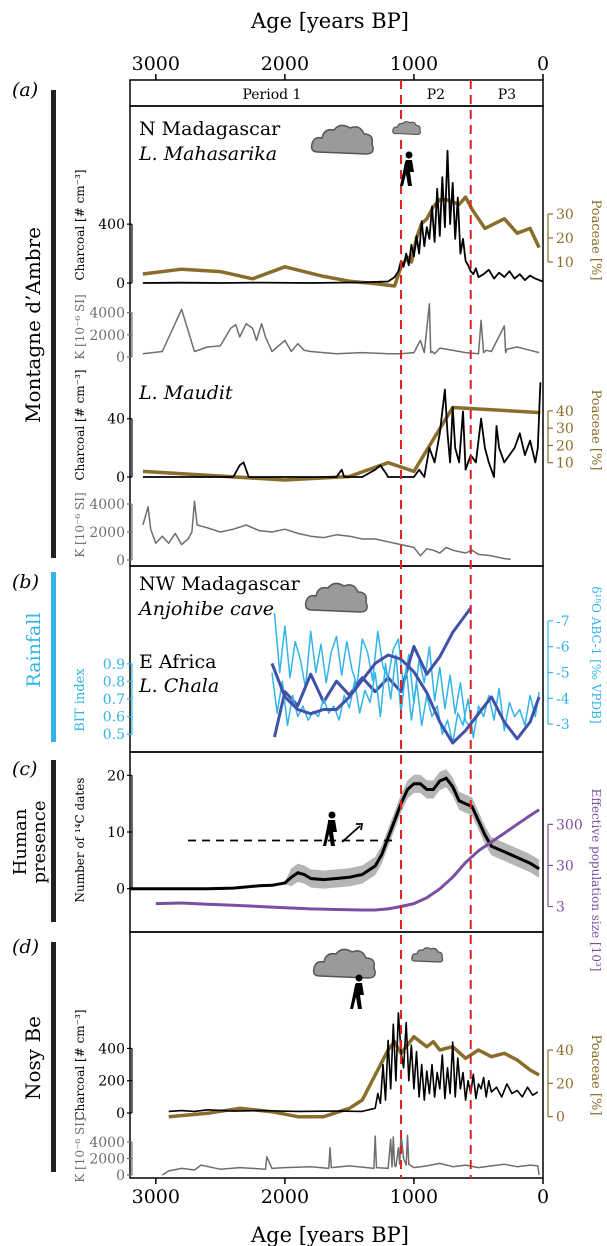 The height and width of the screenshot is (1246, 607). I want to click on top-tick-label: 1000, so click(414, 64).